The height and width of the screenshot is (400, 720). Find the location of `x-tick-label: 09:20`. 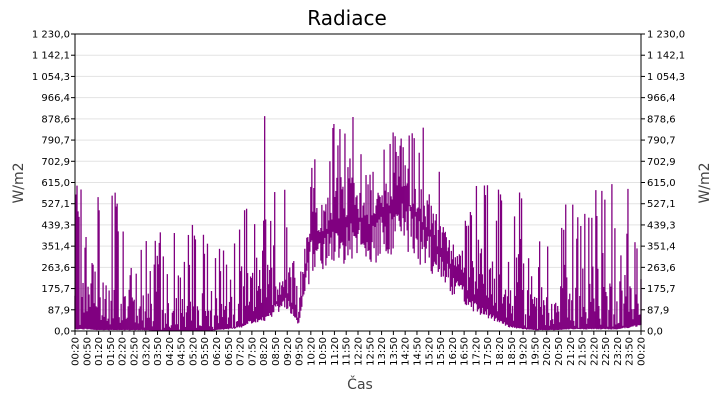

x-tick-label: 09:20 is located at coordinates (288, 351).